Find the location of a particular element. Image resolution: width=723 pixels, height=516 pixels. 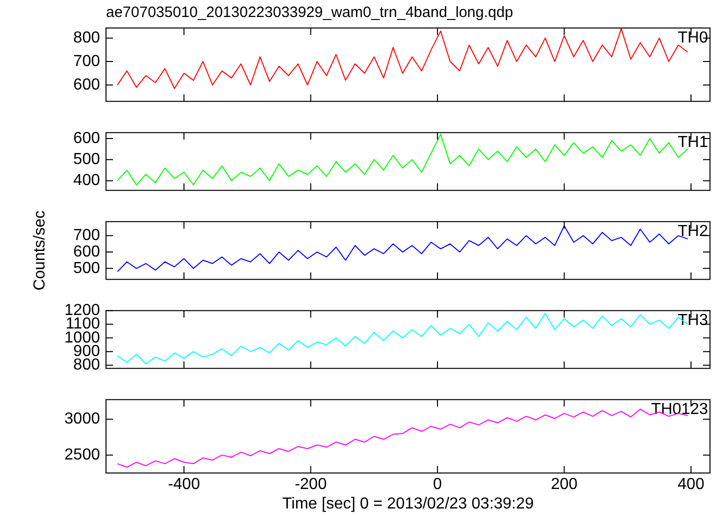

y-tick-label: 2500 is located at coordinates (82, 455).